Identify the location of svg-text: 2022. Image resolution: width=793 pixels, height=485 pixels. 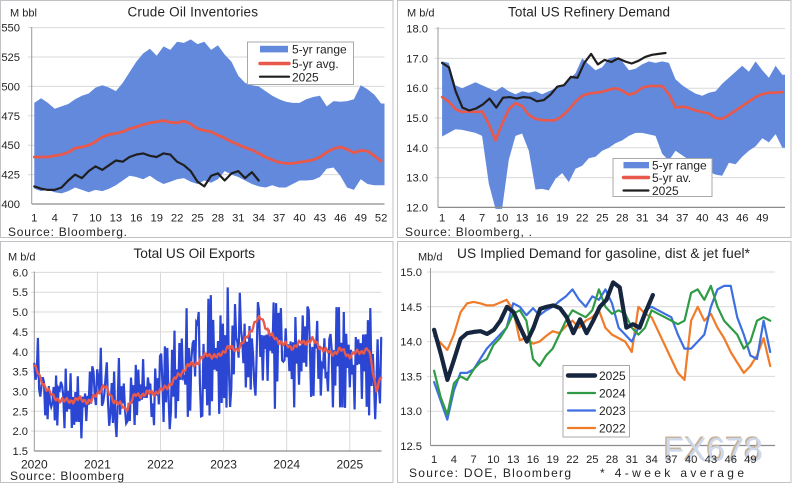
(612, 428).